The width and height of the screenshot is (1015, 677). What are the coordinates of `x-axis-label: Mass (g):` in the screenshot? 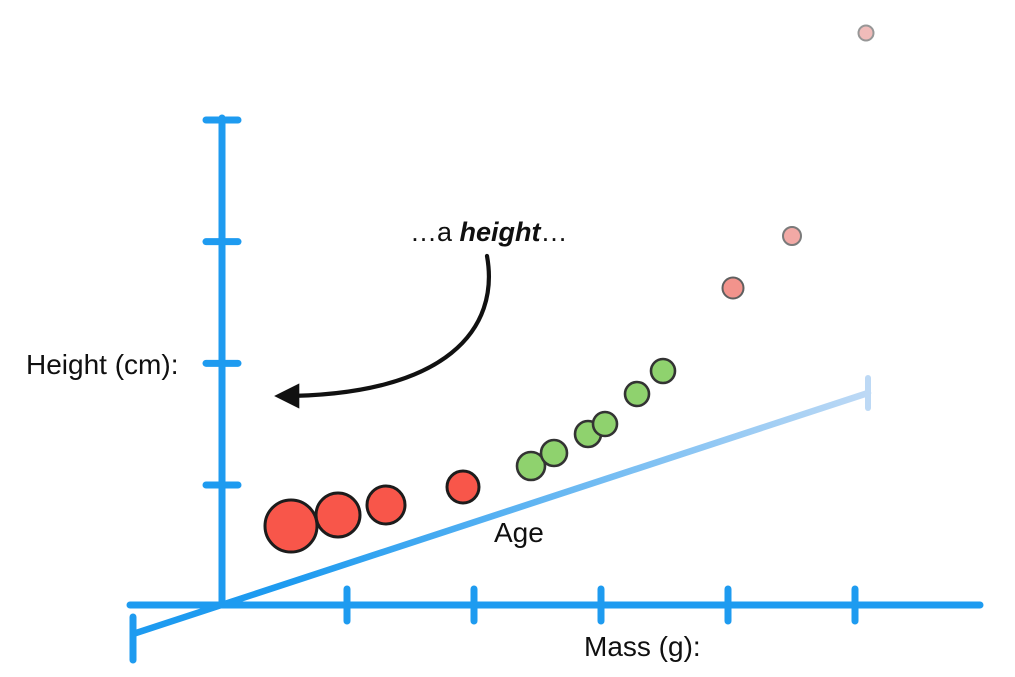 It's located at (642, 646).